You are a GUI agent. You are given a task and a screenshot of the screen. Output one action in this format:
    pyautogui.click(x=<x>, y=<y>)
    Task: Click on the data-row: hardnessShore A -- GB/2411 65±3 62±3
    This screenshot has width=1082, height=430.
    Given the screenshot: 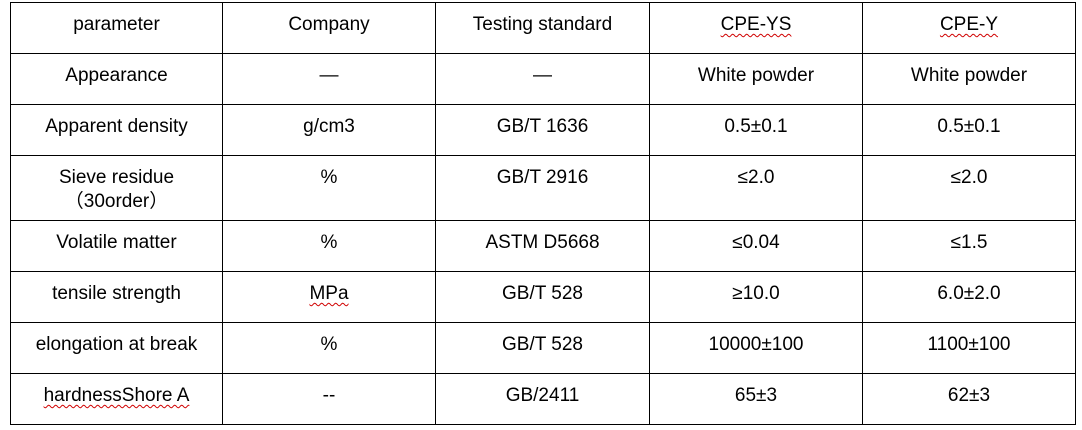 What is the action you would take?
    pyautogui.click(x=543, y=399)
    